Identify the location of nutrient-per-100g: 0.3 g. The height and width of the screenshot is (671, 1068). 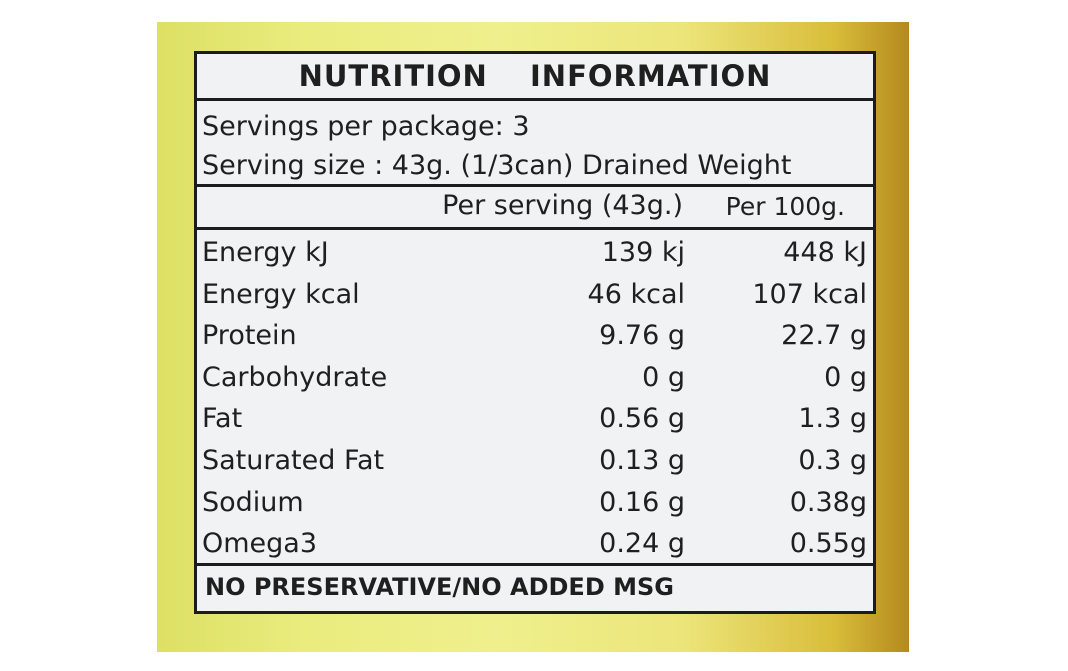
(832, 460).